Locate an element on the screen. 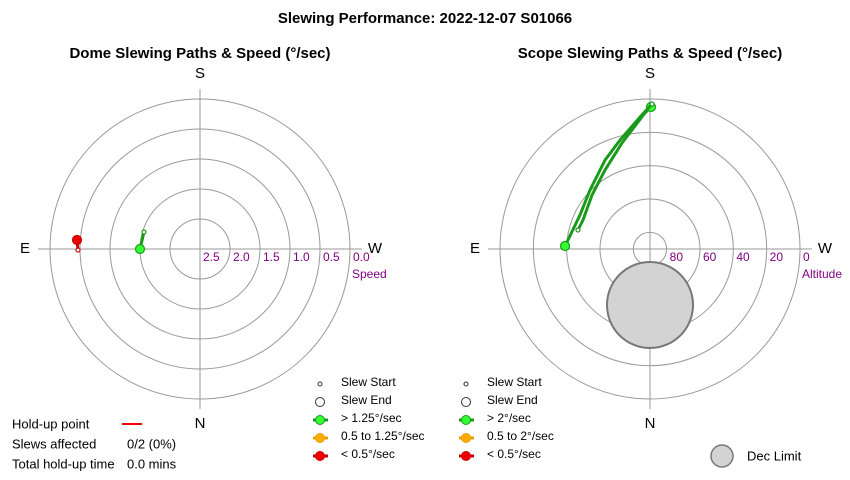 The width and height of the screenshot is (850, 480). time-value: 0.0 mins is located at coordinates (152, 463).